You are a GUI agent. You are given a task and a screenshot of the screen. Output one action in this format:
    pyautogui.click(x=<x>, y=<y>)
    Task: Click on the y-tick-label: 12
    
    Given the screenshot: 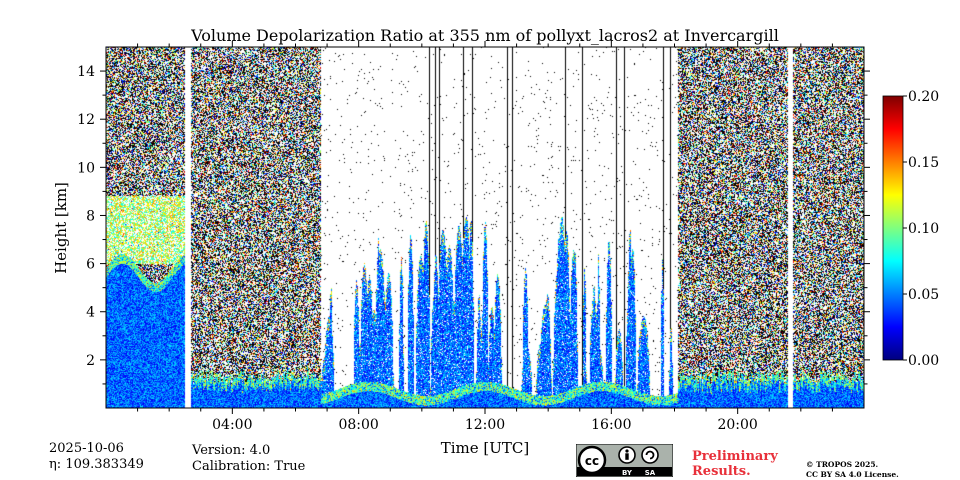 What is the action you would take?
    pyautogui.click(x=86, y=120)
    